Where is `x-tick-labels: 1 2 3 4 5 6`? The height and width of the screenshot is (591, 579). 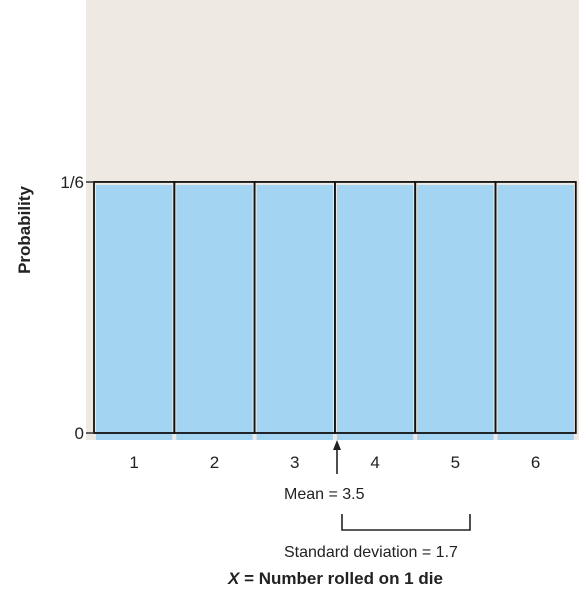
x-tick-labels: 1 2 3 4 5 6 is located at coordinates (334, 462).